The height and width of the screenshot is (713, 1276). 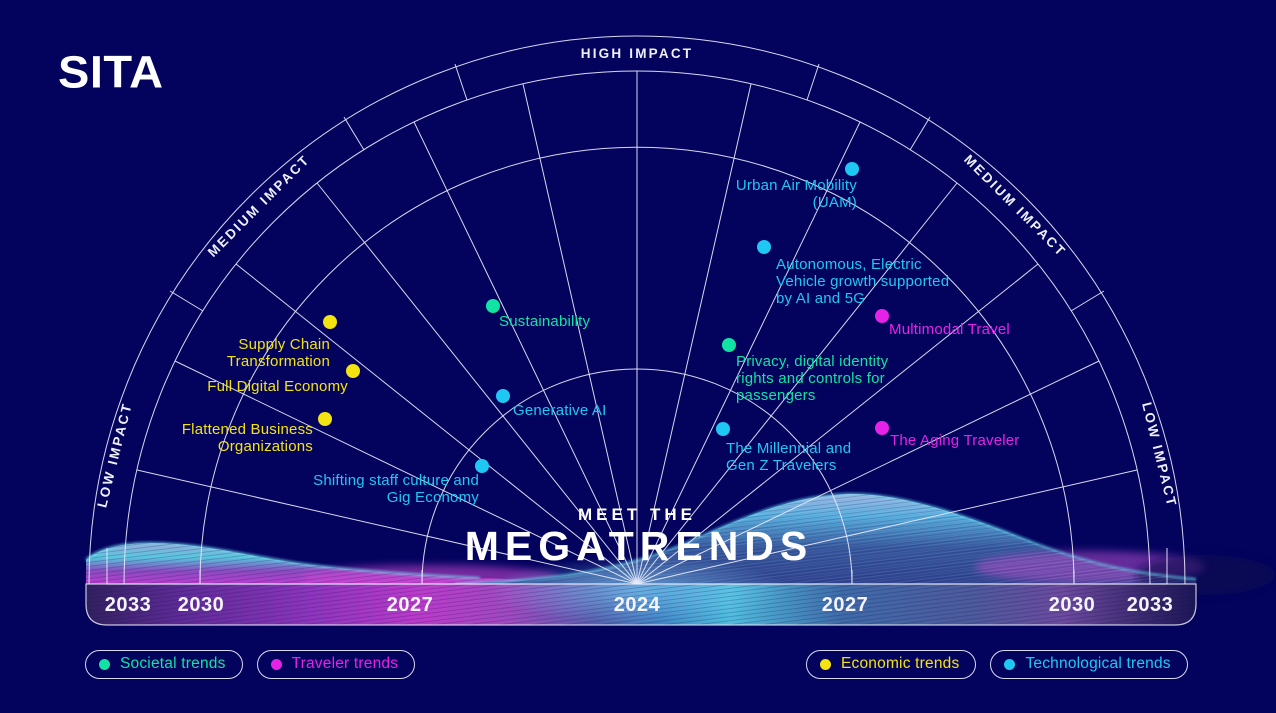 What do you see at coordinates (955, 440) in the screenshot?
I see `trend-label-aging-traveler: The Aging Traveler` at bounding box center [955, 440].